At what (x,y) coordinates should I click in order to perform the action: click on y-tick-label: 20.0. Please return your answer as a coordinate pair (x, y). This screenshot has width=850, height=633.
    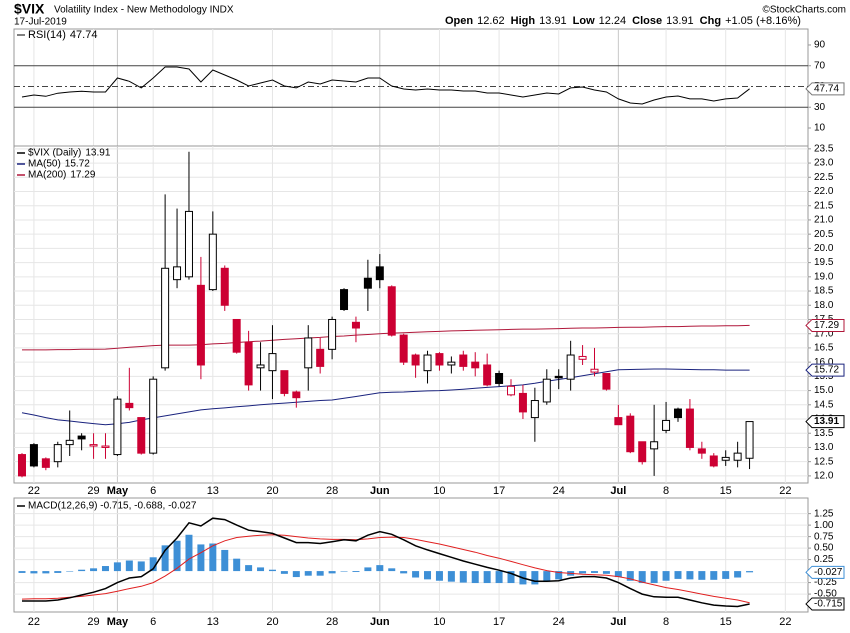
    Looking at the image, I should click on (824, 248).